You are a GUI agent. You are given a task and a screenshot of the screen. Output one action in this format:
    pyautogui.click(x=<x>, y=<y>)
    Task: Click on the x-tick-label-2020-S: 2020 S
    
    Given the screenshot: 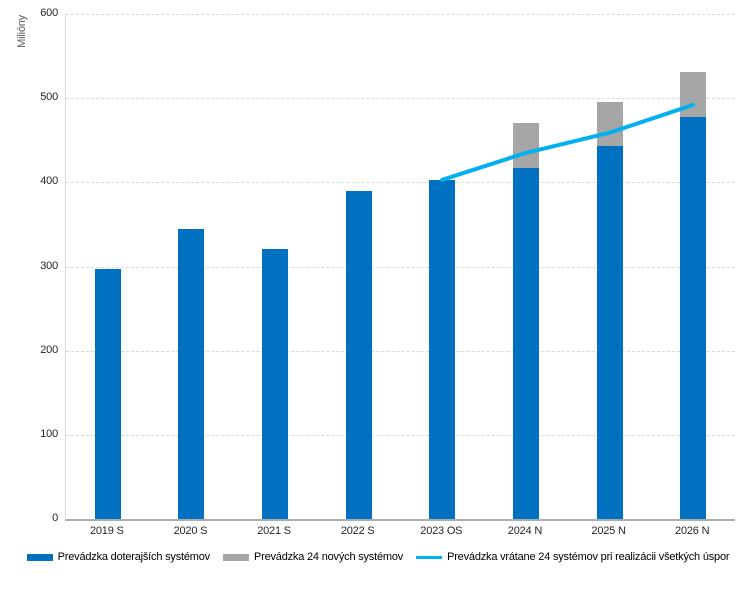 What is the action you would take?
    pyautogui.click(x=190, y=531)
    